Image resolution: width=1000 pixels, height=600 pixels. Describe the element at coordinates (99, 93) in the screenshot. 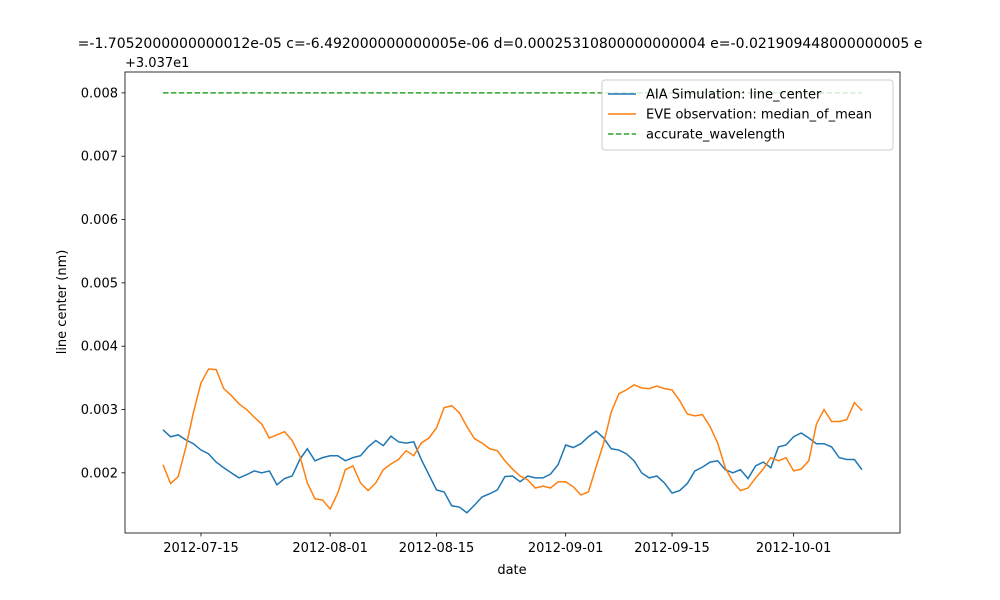

I see `y-tick-label: 0.008` at that location.